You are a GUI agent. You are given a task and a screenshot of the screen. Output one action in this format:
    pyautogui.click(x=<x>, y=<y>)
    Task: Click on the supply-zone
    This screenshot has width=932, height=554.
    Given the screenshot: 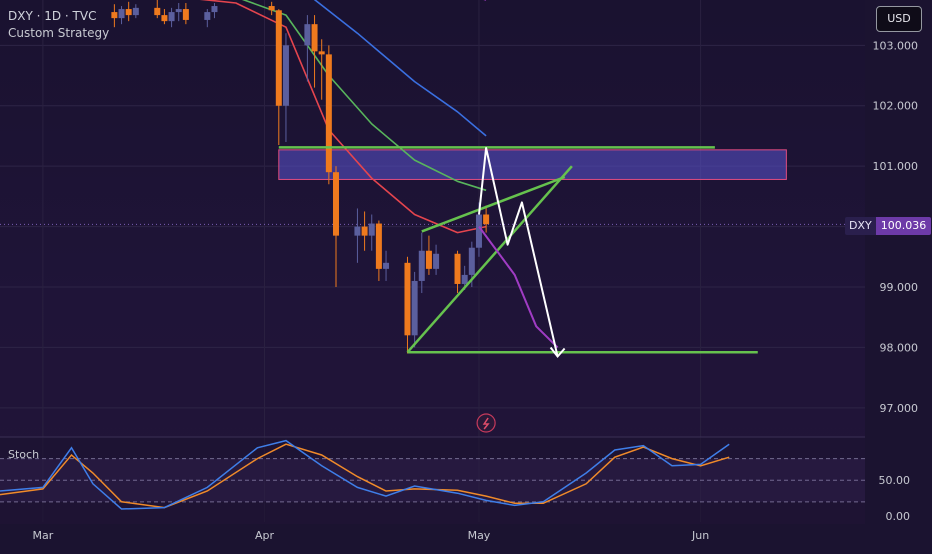 What is the action you would take?
    pyautogui.click(x=532, y=164)
    